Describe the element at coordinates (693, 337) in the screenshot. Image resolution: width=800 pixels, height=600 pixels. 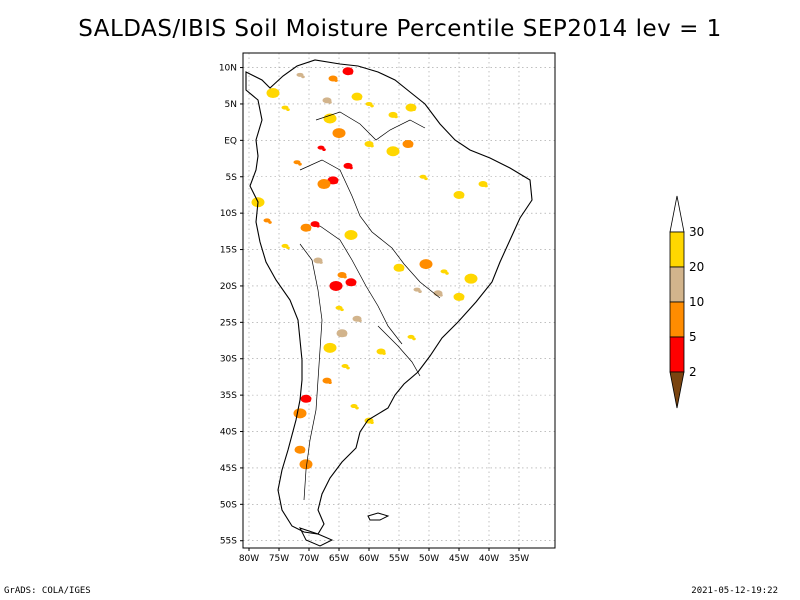
I see `colorbar-label: 5` at that location.